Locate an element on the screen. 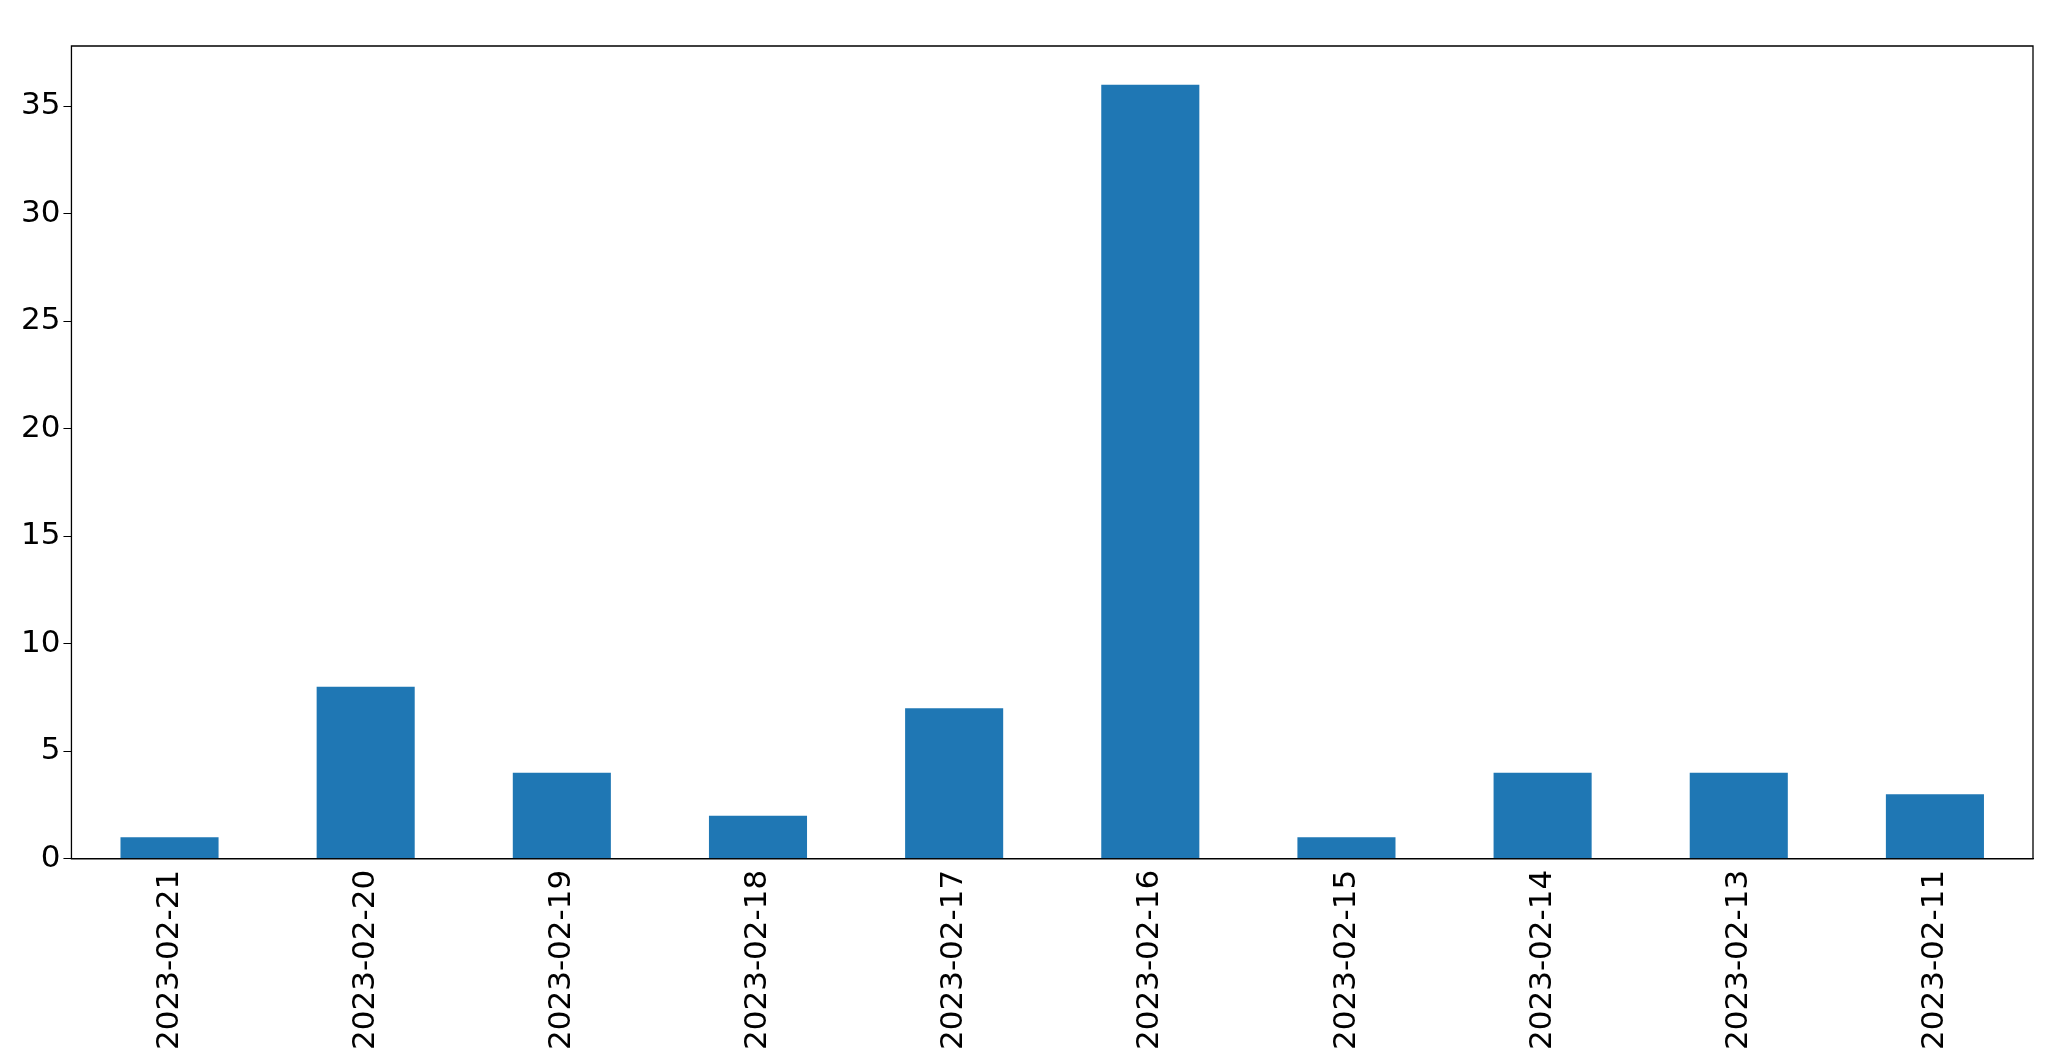 The image size is (2071, 1061). y-tick-label: 35 is located at coordinates (40, 103).